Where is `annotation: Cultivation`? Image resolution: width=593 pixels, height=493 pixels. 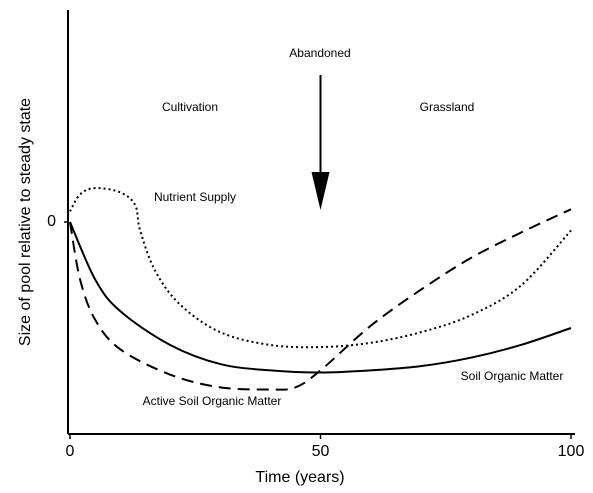
annotation: Cultivation is located at coordinates (190, 107).